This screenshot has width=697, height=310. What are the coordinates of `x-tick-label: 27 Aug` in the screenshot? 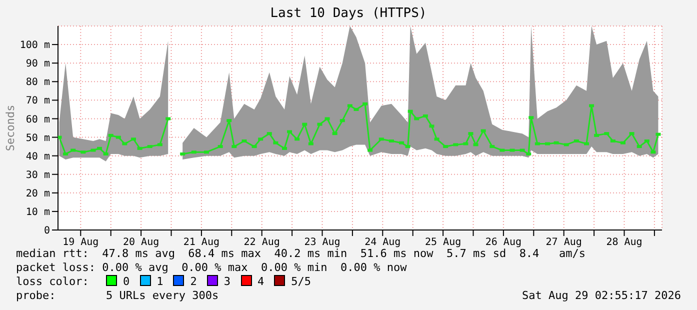 It's located at (564, 242).